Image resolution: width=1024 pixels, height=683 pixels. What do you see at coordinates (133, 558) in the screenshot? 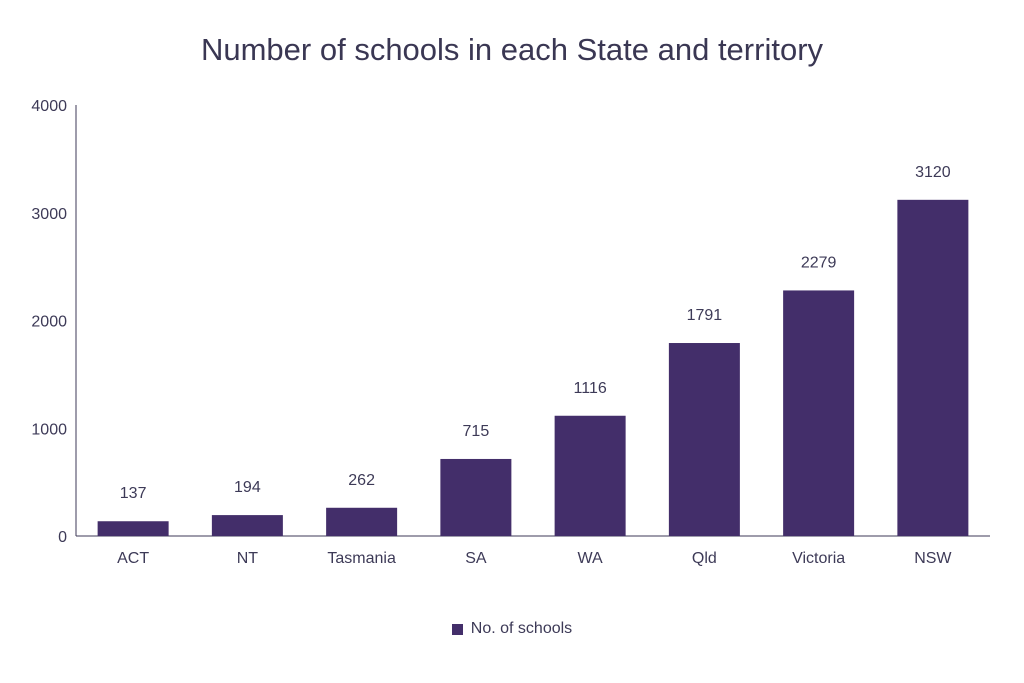
I see `x-tick-label: ACT` at bounding box center [133, 558].